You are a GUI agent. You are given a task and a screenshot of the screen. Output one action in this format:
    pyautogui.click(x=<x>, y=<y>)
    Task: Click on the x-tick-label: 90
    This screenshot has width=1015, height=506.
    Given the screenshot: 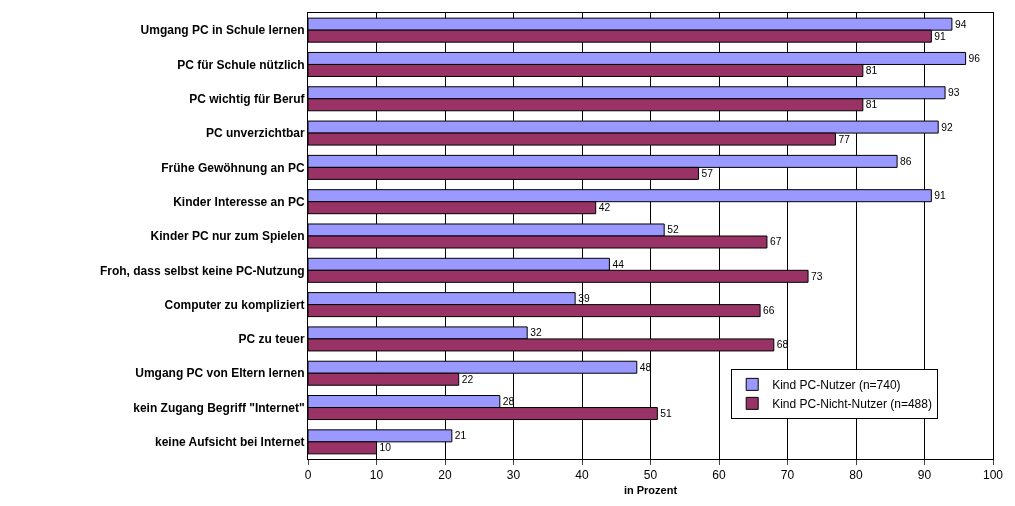 What is the action you would take?
    pyautogui.click(x=924, y=475)
    